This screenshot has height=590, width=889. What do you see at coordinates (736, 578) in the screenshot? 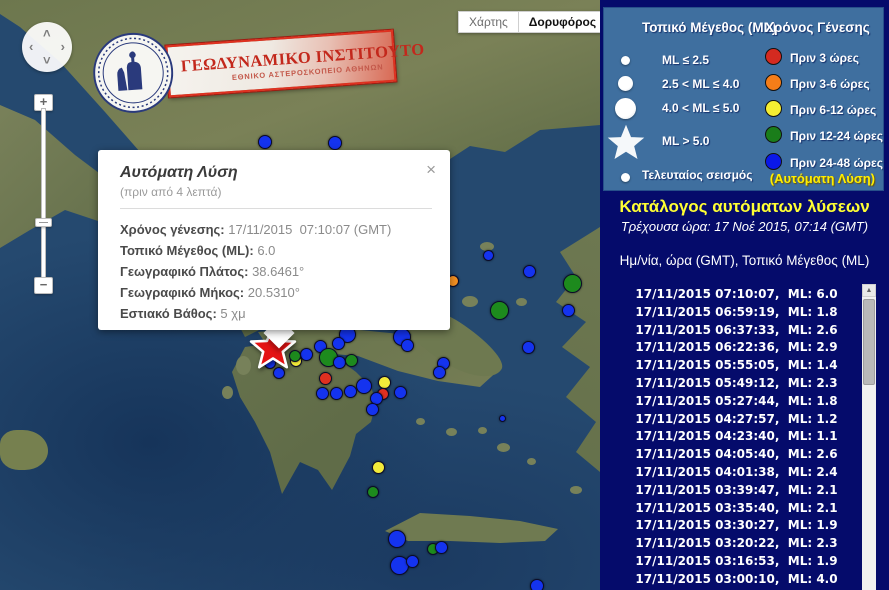
I see `catalog-entry: 17/11/2015 03:00:10, ML: 4.0` at bounding box center [736, 578].